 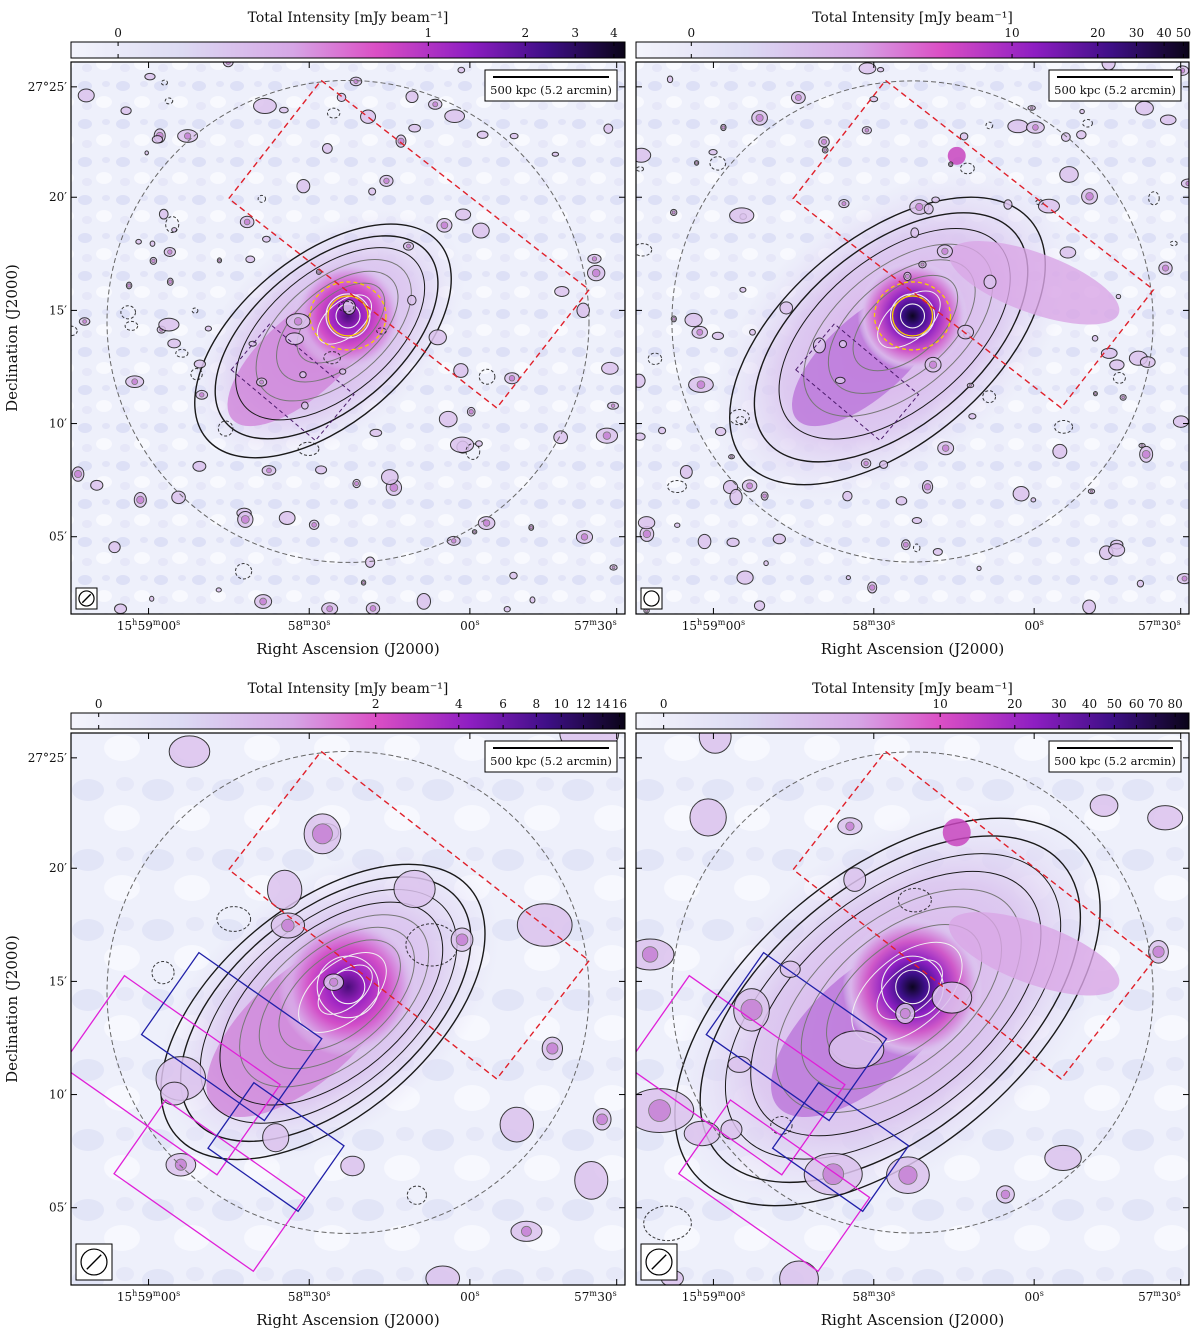 What do you see at coordinates (603, 704) in the screenshot?
I see `colorbar-tick-label: 14` at bounding box center [603, 704].